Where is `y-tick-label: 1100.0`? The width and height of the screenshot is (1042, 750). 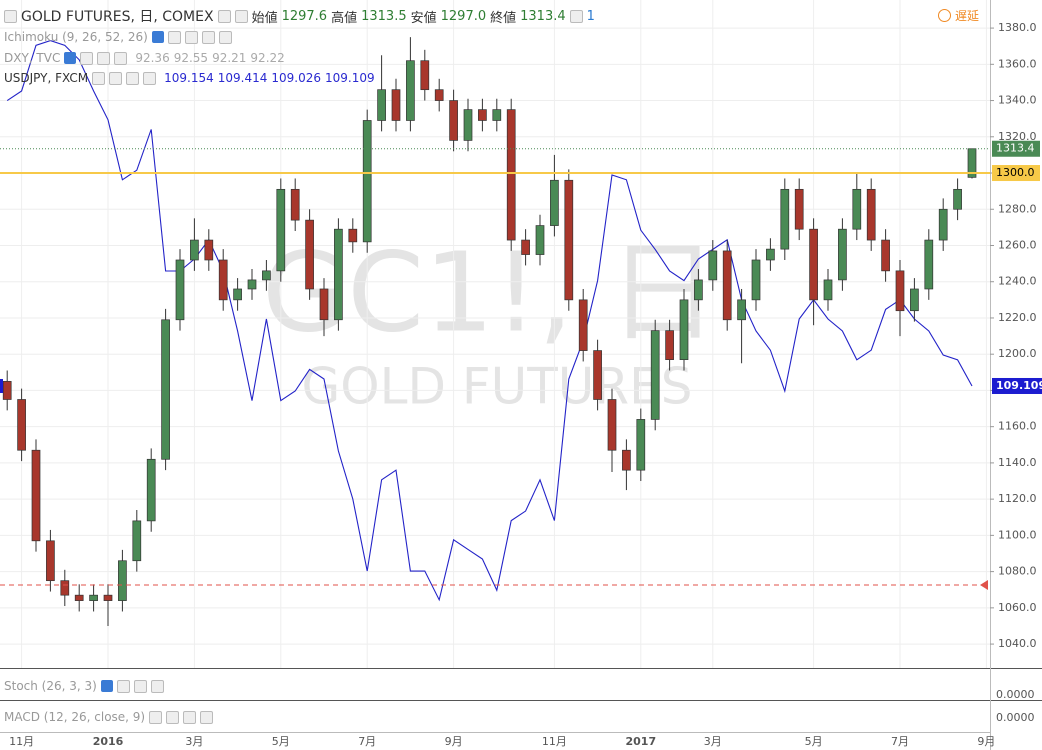
y-tick-label: 1100.0 is located at coordinates (1017, 534).